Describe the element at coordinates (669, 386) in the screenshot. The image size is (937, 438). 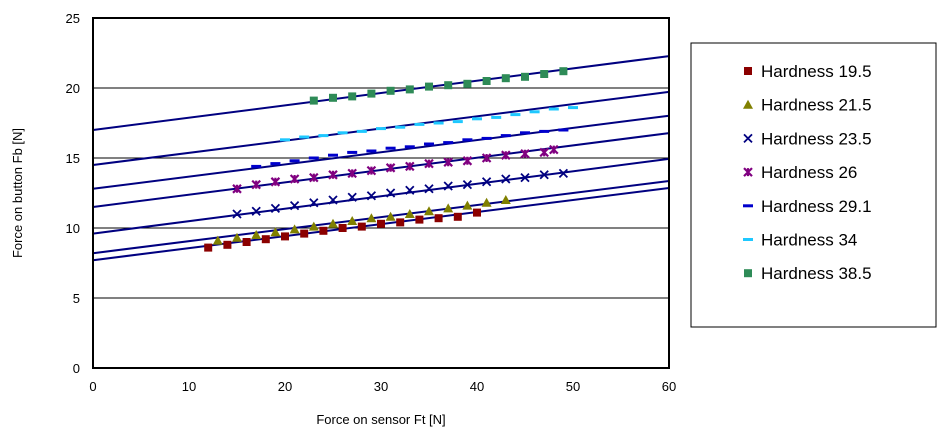
I see `x-tick-label: 60` at that location.